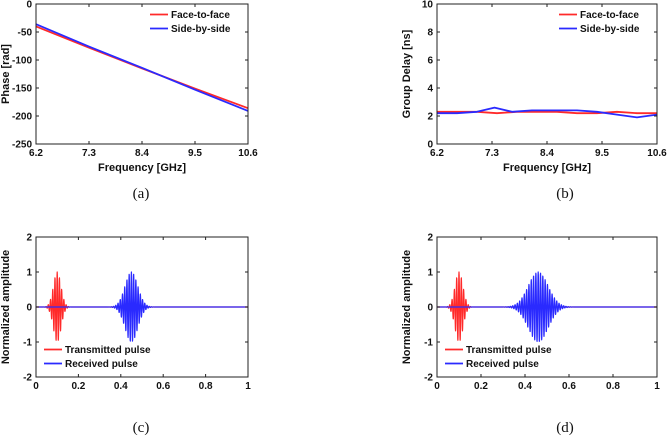 Image resolution: width=669 pixels, height=437 pixels. What do you see at coordinates (141, 428) in the screenshot?
I see `panel-label: (c)` at bounding box center [141, 428].